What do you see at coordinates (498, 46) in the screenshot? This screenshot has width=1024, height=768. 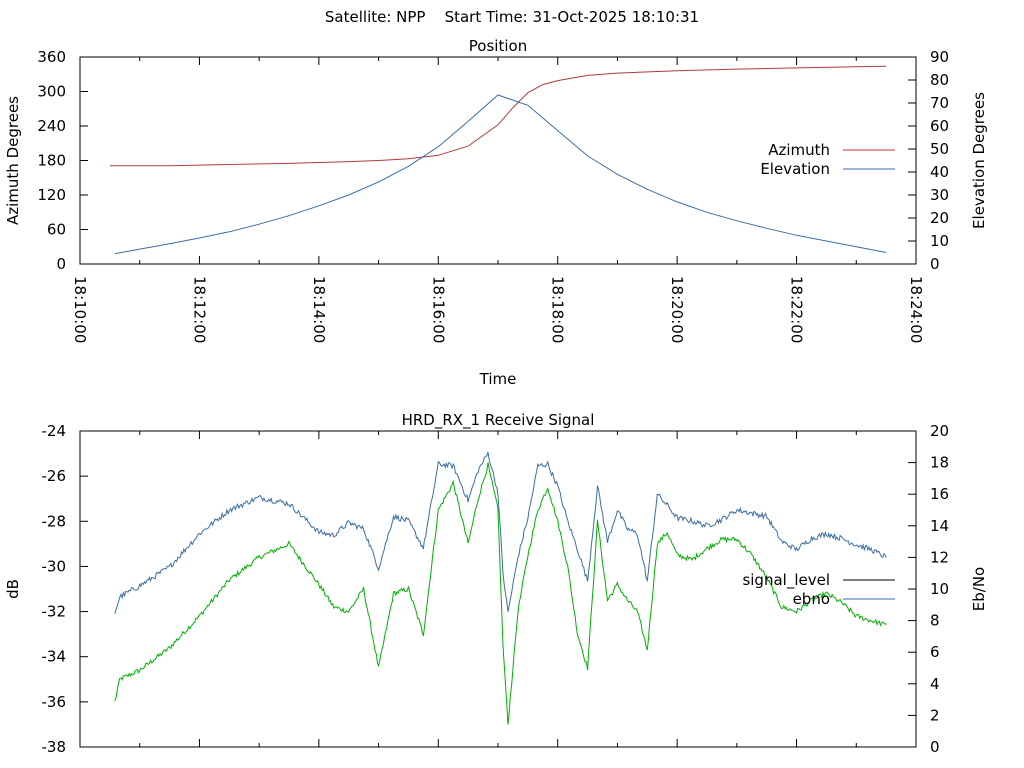 I see `chart-title: Position` at bounding box center [498, 46].